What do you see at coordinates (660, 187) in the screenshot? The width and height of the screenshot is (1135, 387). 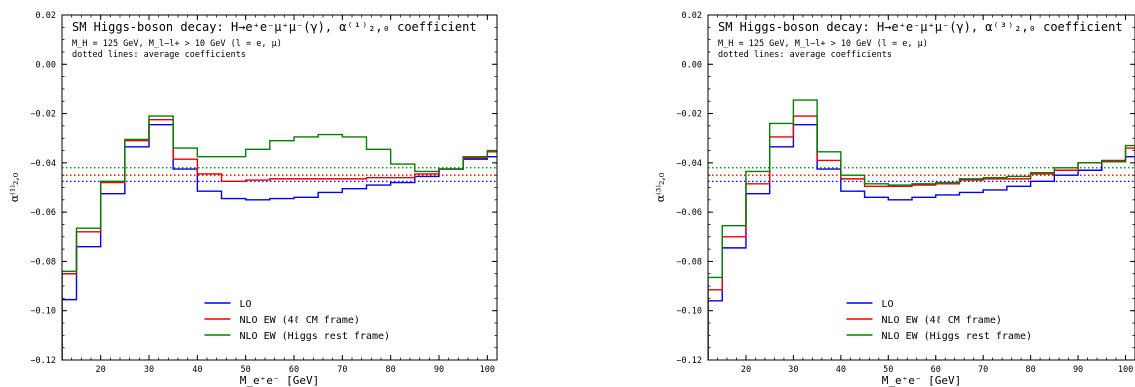 I see `y-axis-label: α⁽³⁾₂,₀` at bounding box center [660, 187].